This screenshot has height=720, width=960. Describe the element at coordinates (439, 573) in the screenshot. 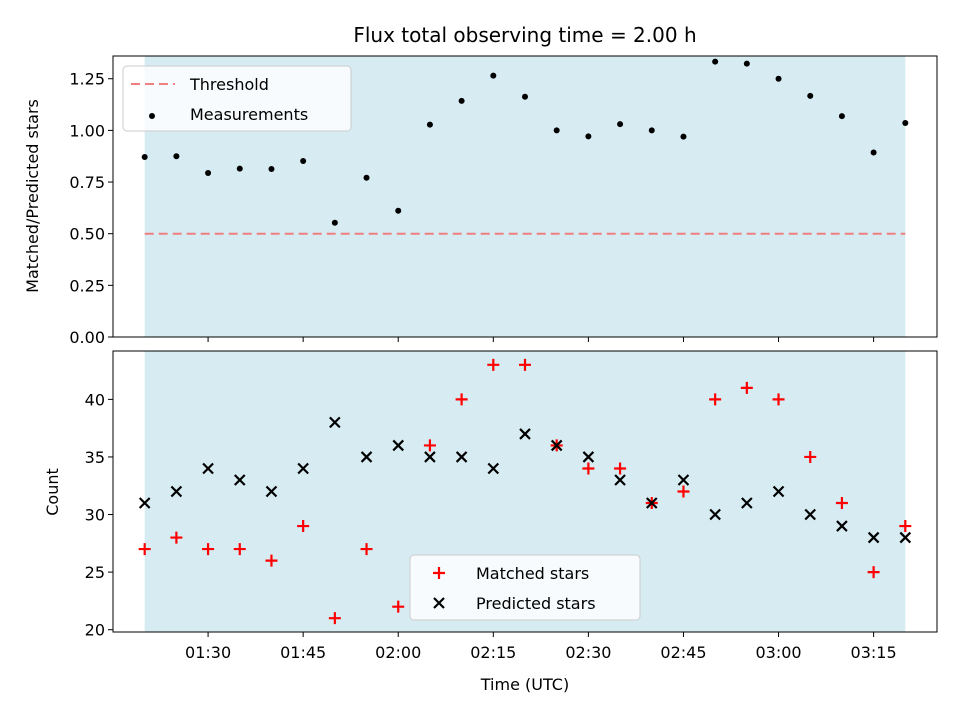

I see `legend-matched-swatch` at that location.